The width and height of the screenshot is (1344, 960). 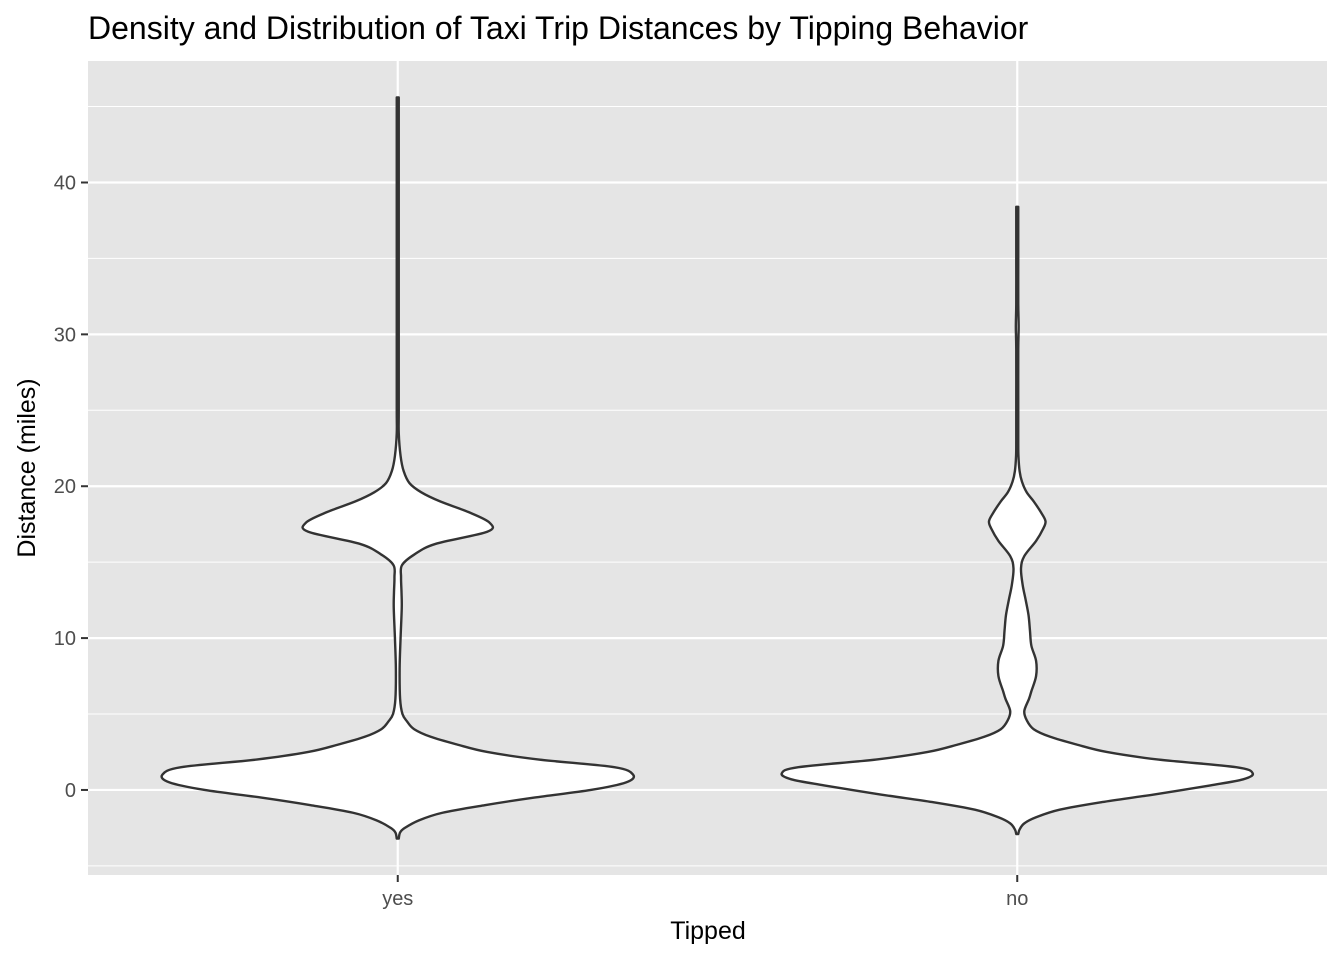 What do you see at coordinates (1017, 899) in the screenshot?
I see `x-tick-label-1: no` at bounding box center [1017, 899].